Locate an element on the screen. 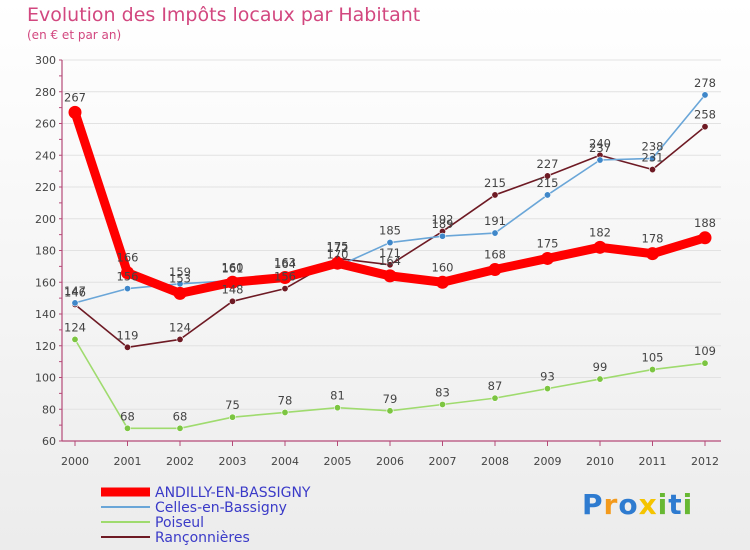 The height and width of the screenshot is (550, 750). data-label: 166 is located at coordinates (128, 258).